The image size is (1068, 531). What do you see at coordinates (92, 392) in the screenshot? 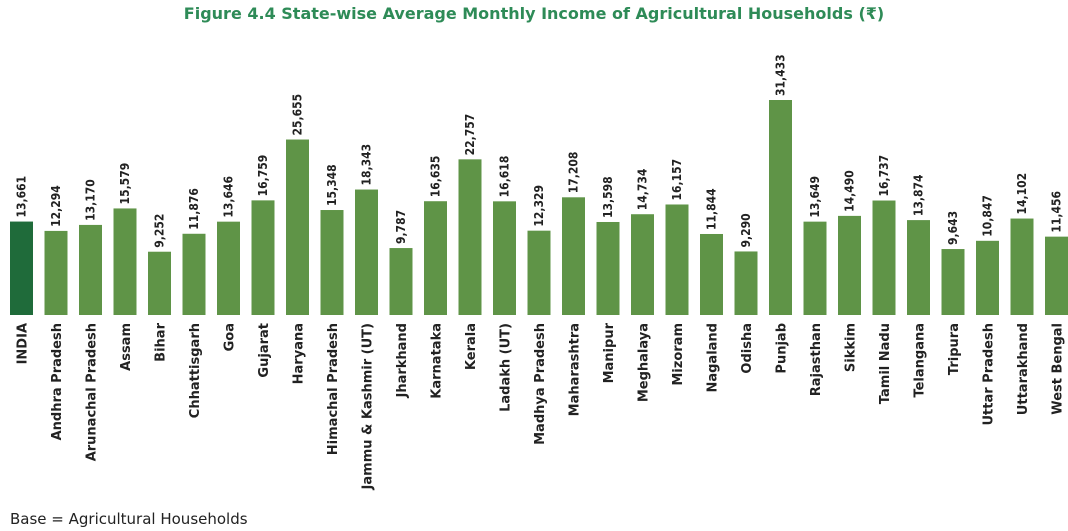
I see `category-label-2: Arunachal Pradesh` at bounding box center [92, 392].